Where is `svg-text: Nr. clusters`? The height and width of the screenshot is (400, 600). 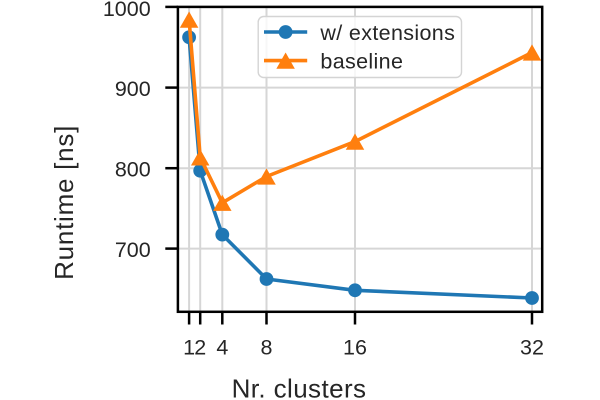
svg-text: Nr. clusters is located at coordinates (299, 387).